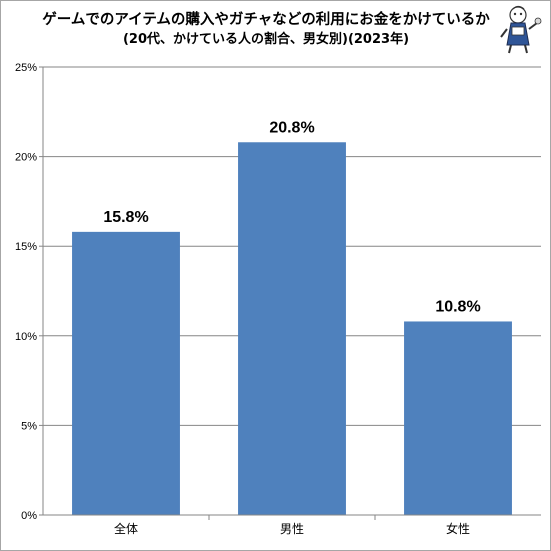  What do you see at coordinates (266, 39) in the screenshot?
I see `chart-subtitle: (20代、かけている人の割合、男女別)(2023年)` at bounding box center [266, 39].